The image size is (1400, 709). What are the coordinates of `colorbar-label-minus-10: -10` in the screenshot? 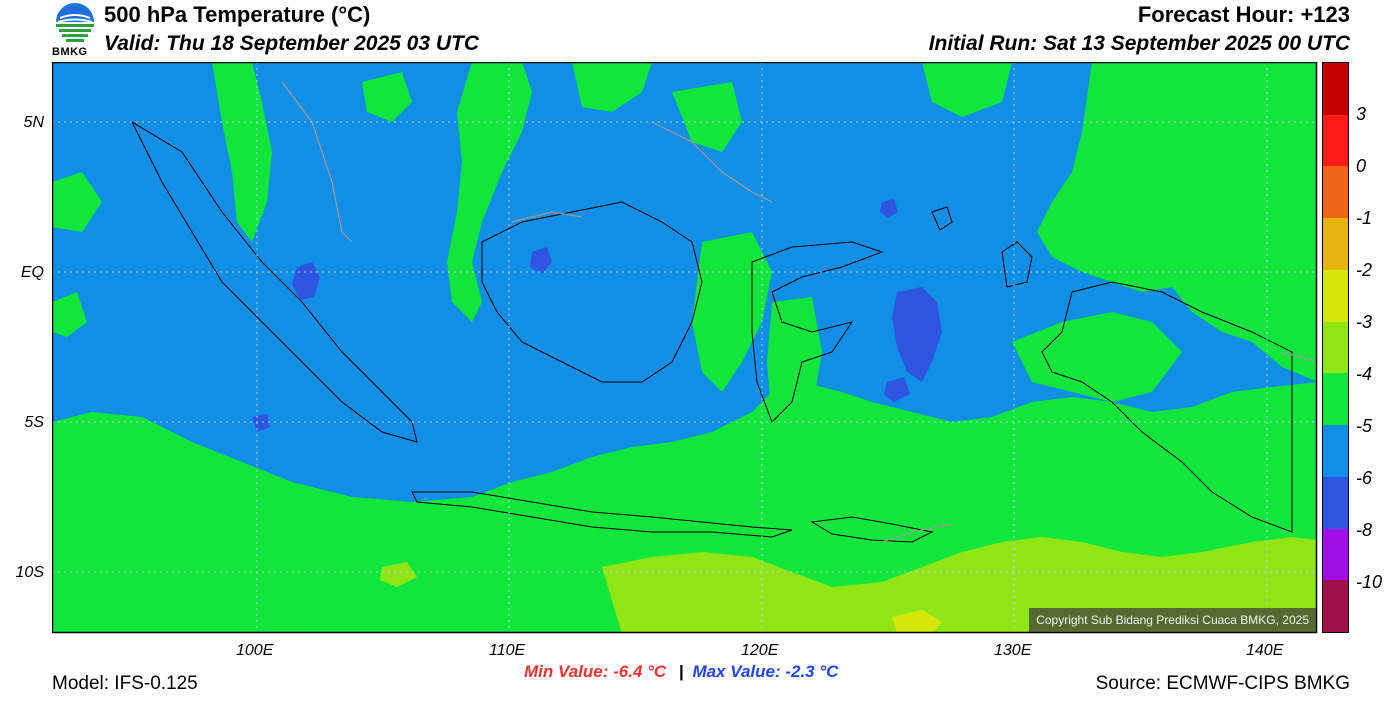 It's located at (1369, 582).